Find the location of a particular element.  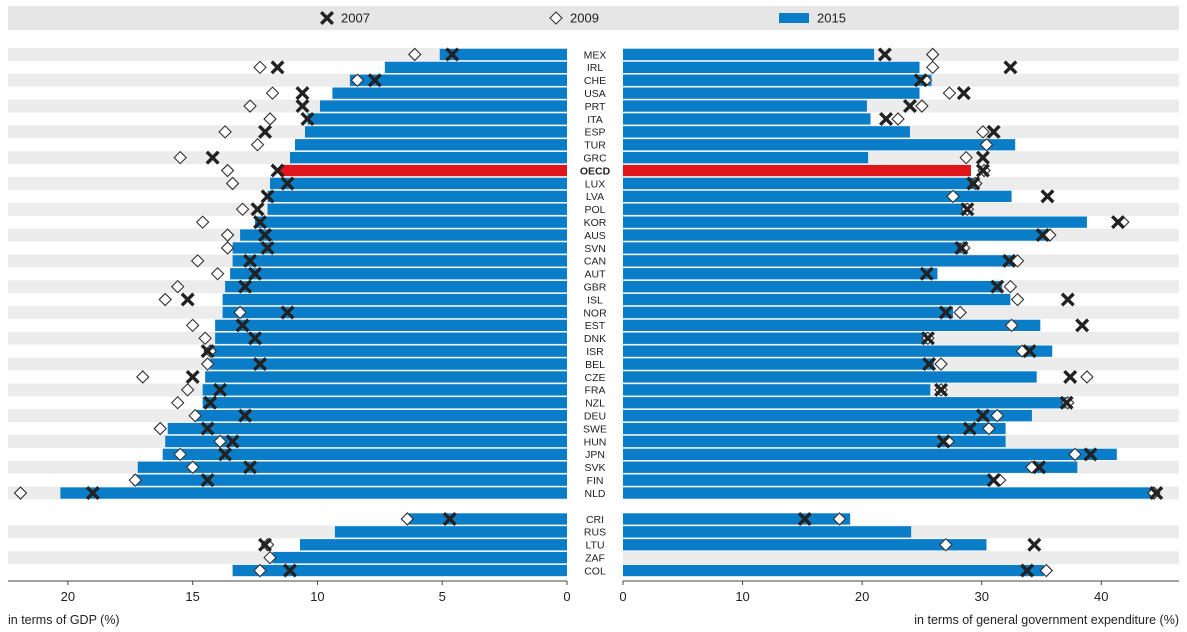

left-marker-2007-prt is located at coordinates (302, 106).